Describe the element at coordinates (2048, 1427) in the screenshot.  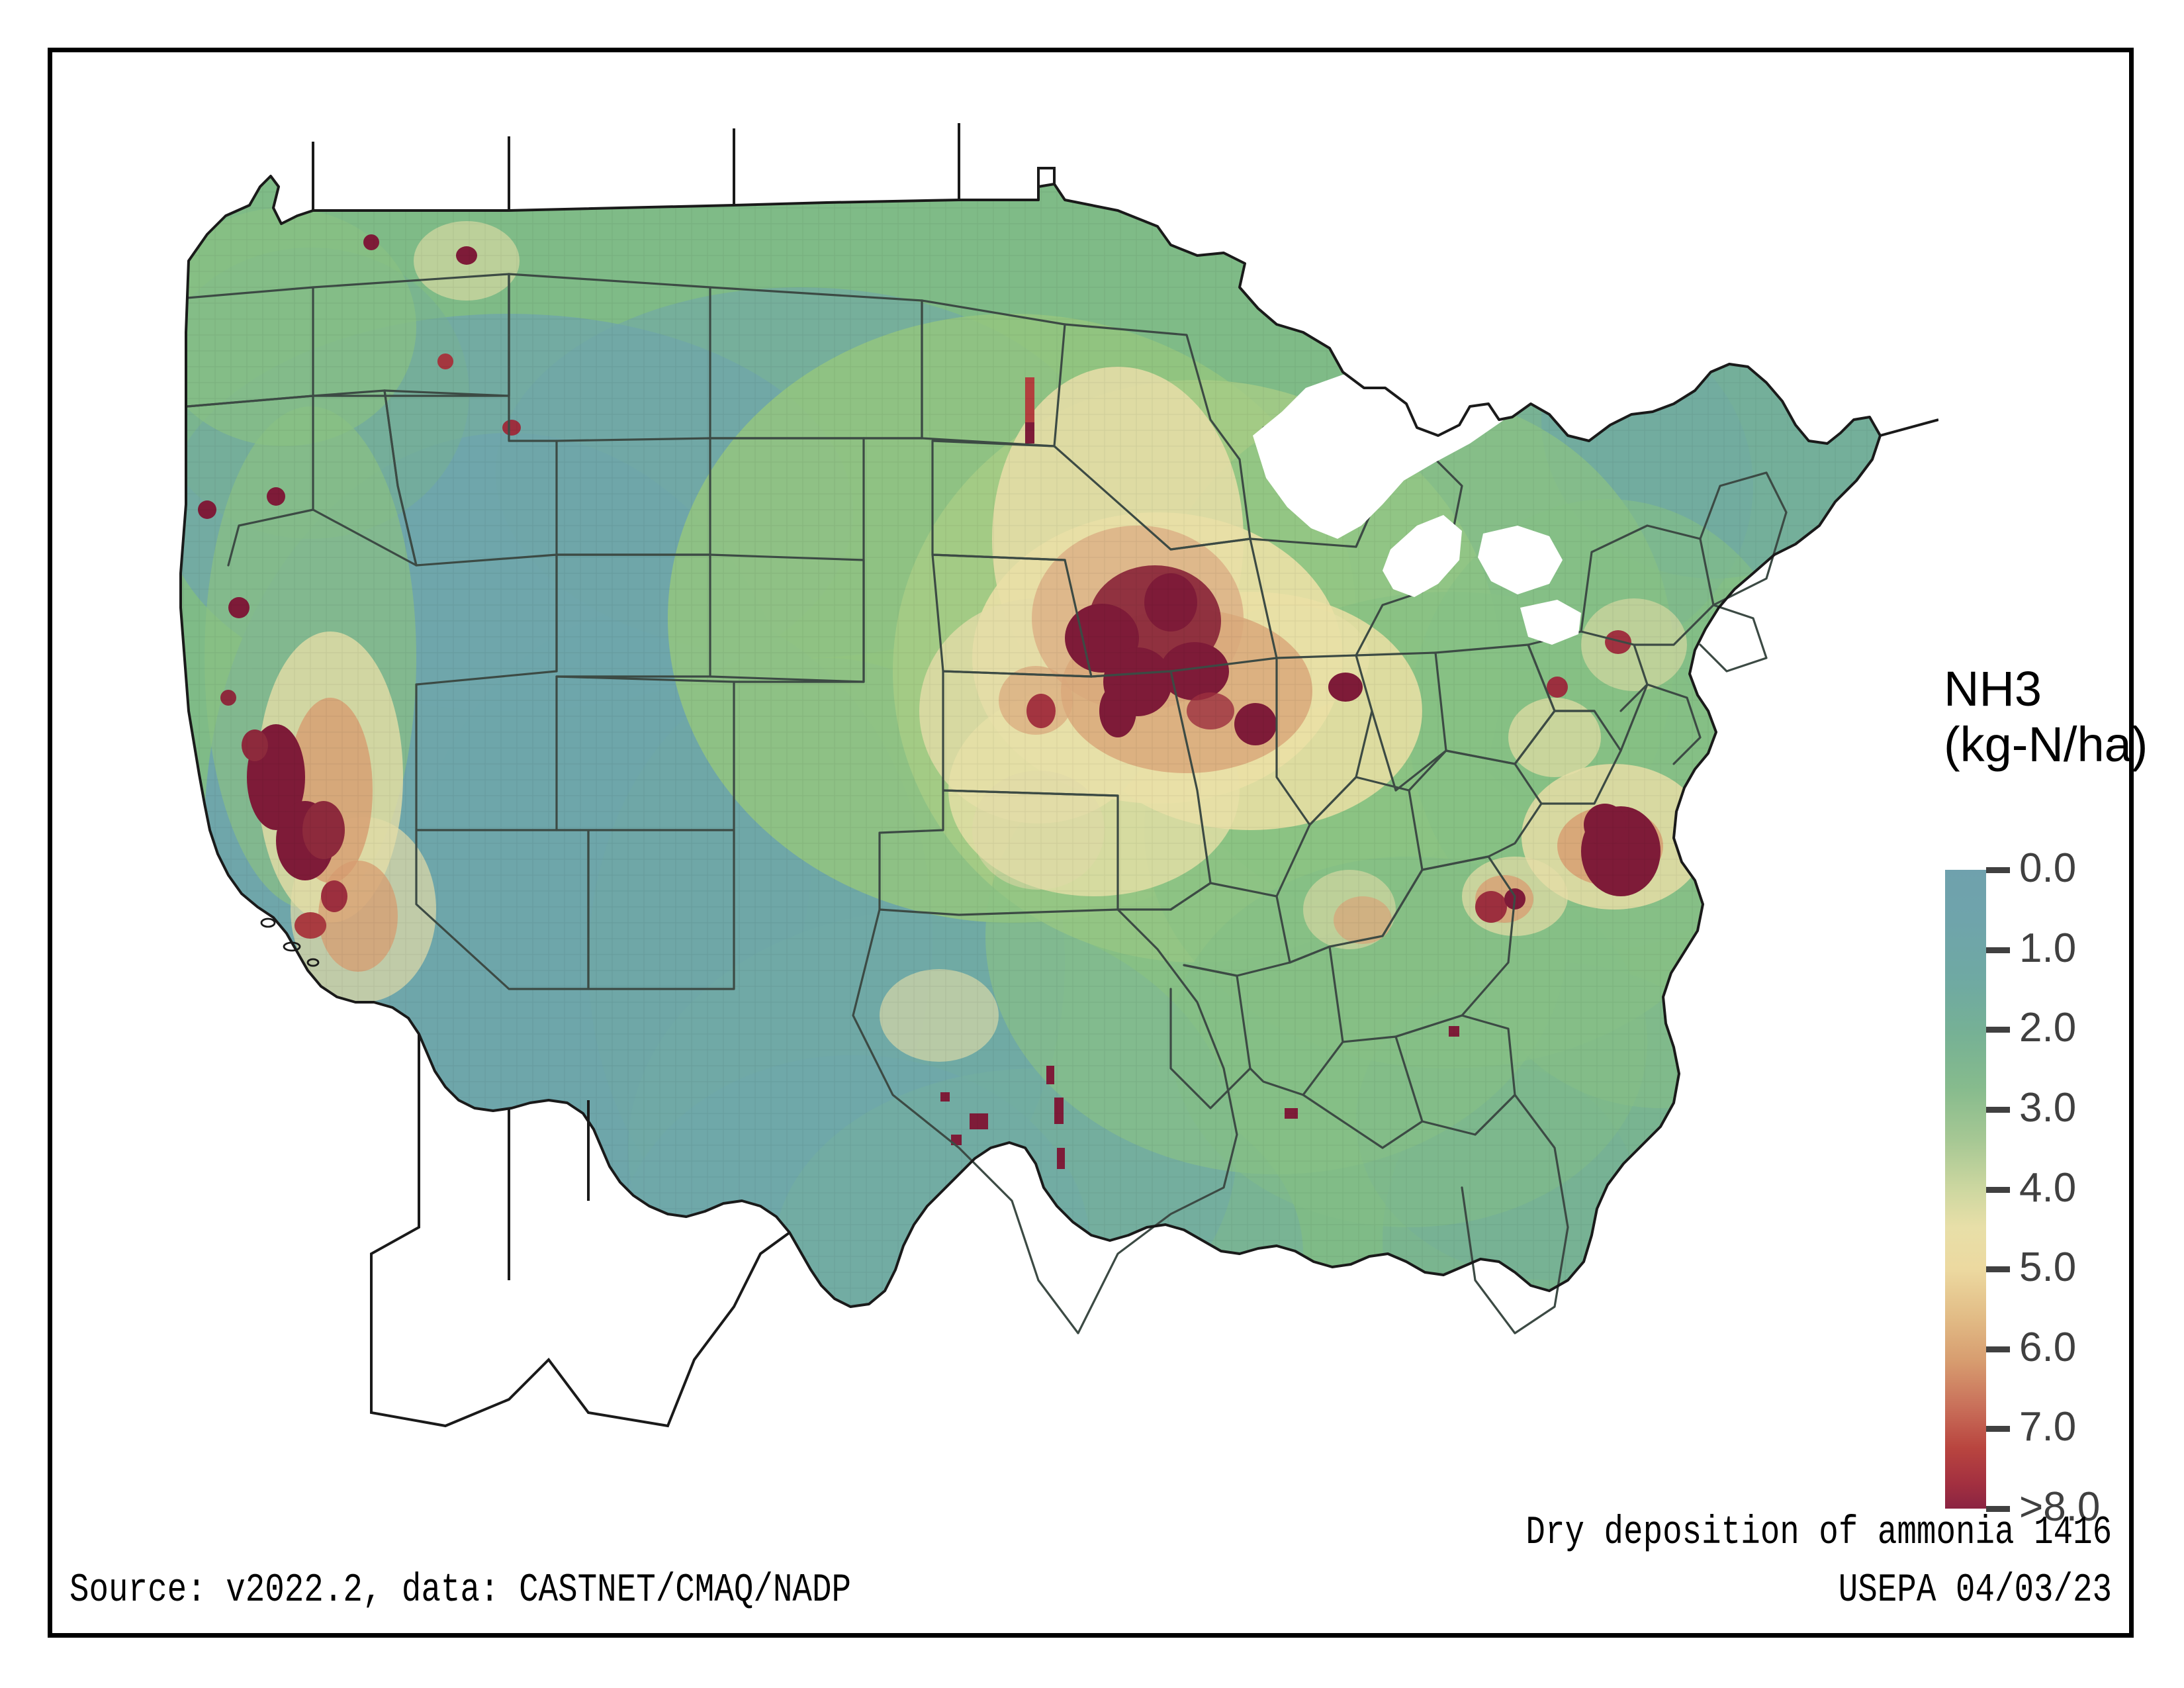
I see `colorbar-label-7: 7.0` at that location.